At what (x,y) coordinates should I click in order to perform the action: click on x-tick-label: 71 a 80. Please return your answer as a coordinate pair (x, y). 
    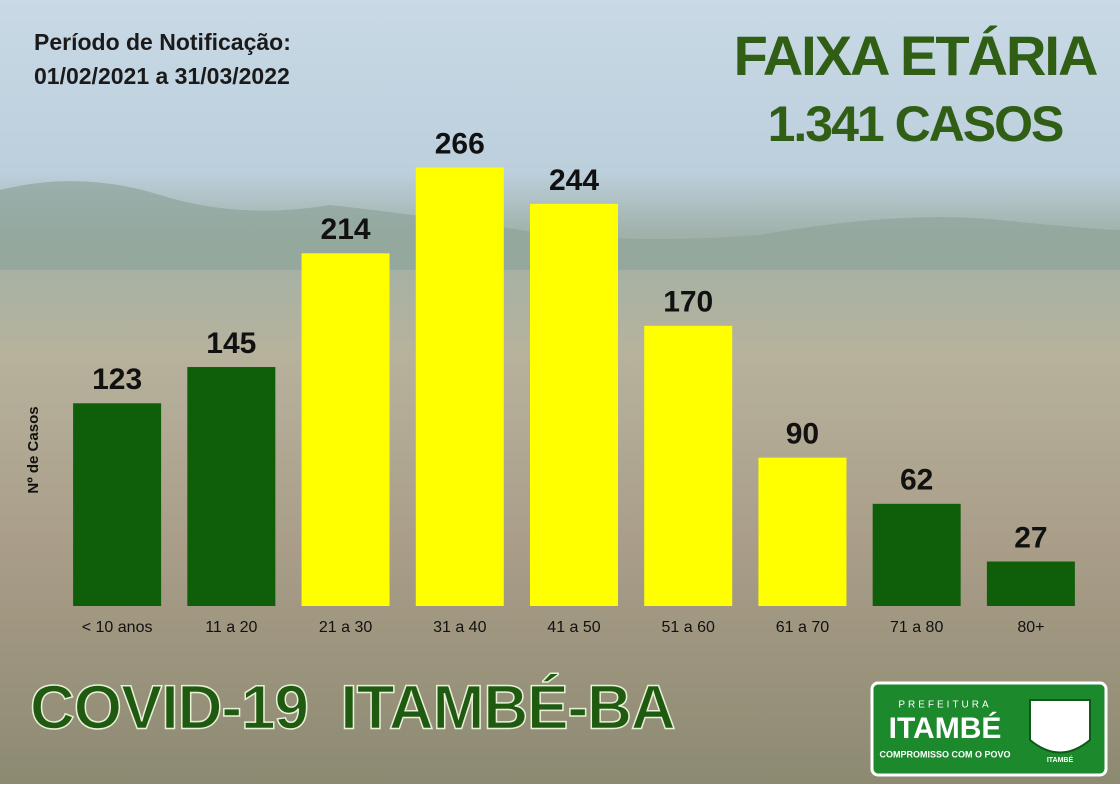
    Looking at the image, I should click on (916, 627).